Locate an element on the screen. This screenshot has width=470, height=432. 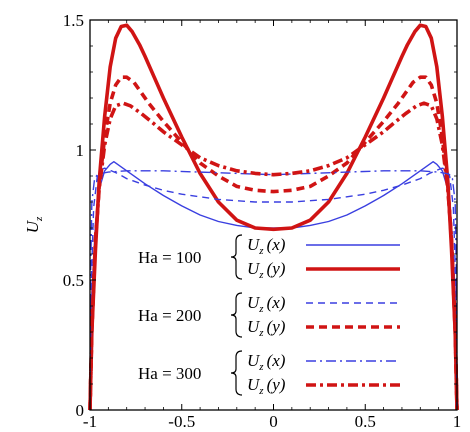
x-tick-label: -0.5 is located at coordinates (181, 421).